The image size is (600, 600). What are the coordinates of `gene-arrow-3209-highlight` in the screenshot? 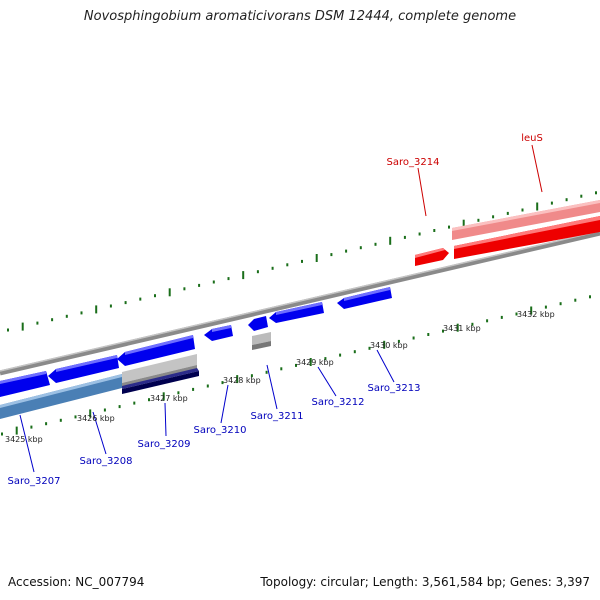 It's located at (159, 345).